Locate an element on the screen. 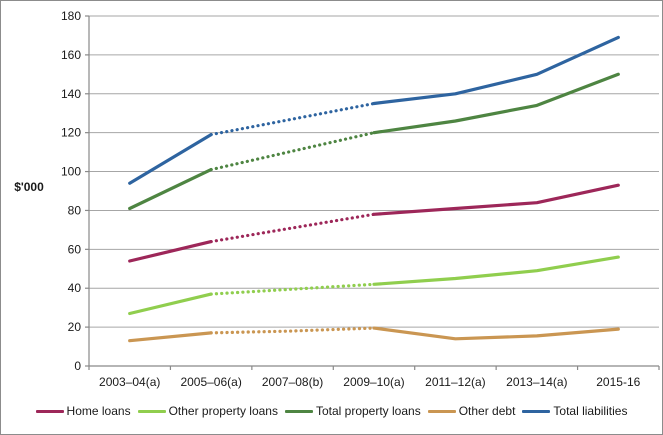 This screenshot has height=435, width=663. legend-item-other-property-loans: Other property loans is located at coordinates (207, 411).